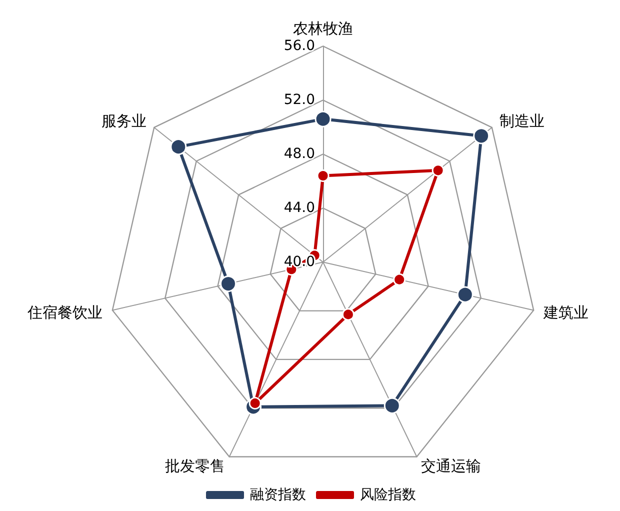 This screenshot has height=511, width=620. Describe the element at coordinates (388, 495) in the screenshot. I see `legend-label: 风险指数` at that location.